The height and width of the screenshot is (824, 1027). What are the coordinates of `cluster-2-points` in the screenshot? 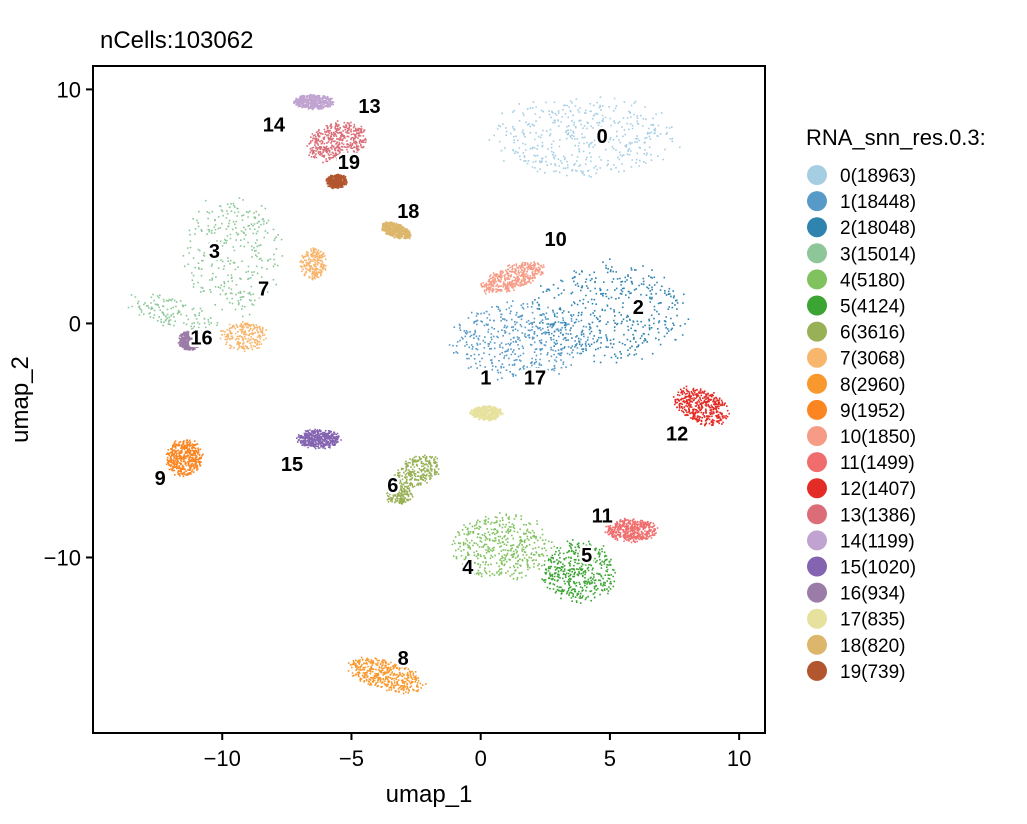 It's located at (610, 311).